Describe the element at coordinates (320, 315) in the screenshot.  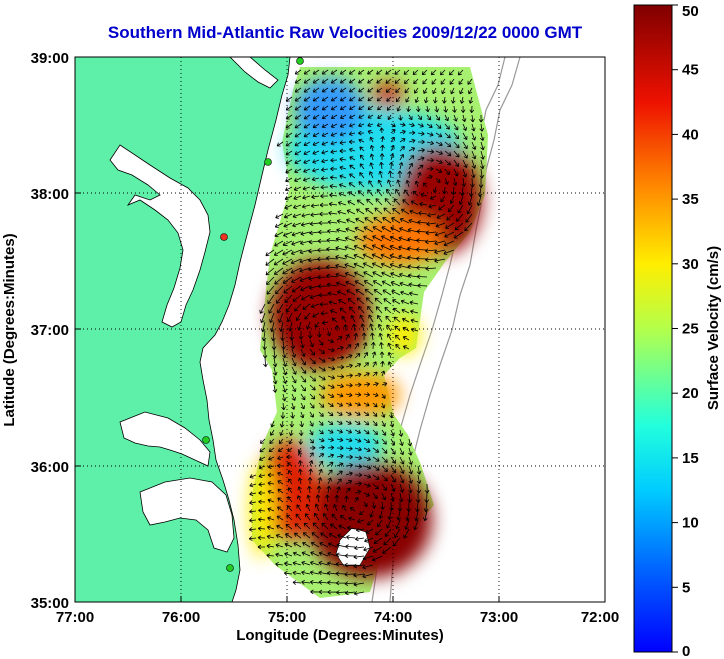
I see `high-speed-core-central` at that location.